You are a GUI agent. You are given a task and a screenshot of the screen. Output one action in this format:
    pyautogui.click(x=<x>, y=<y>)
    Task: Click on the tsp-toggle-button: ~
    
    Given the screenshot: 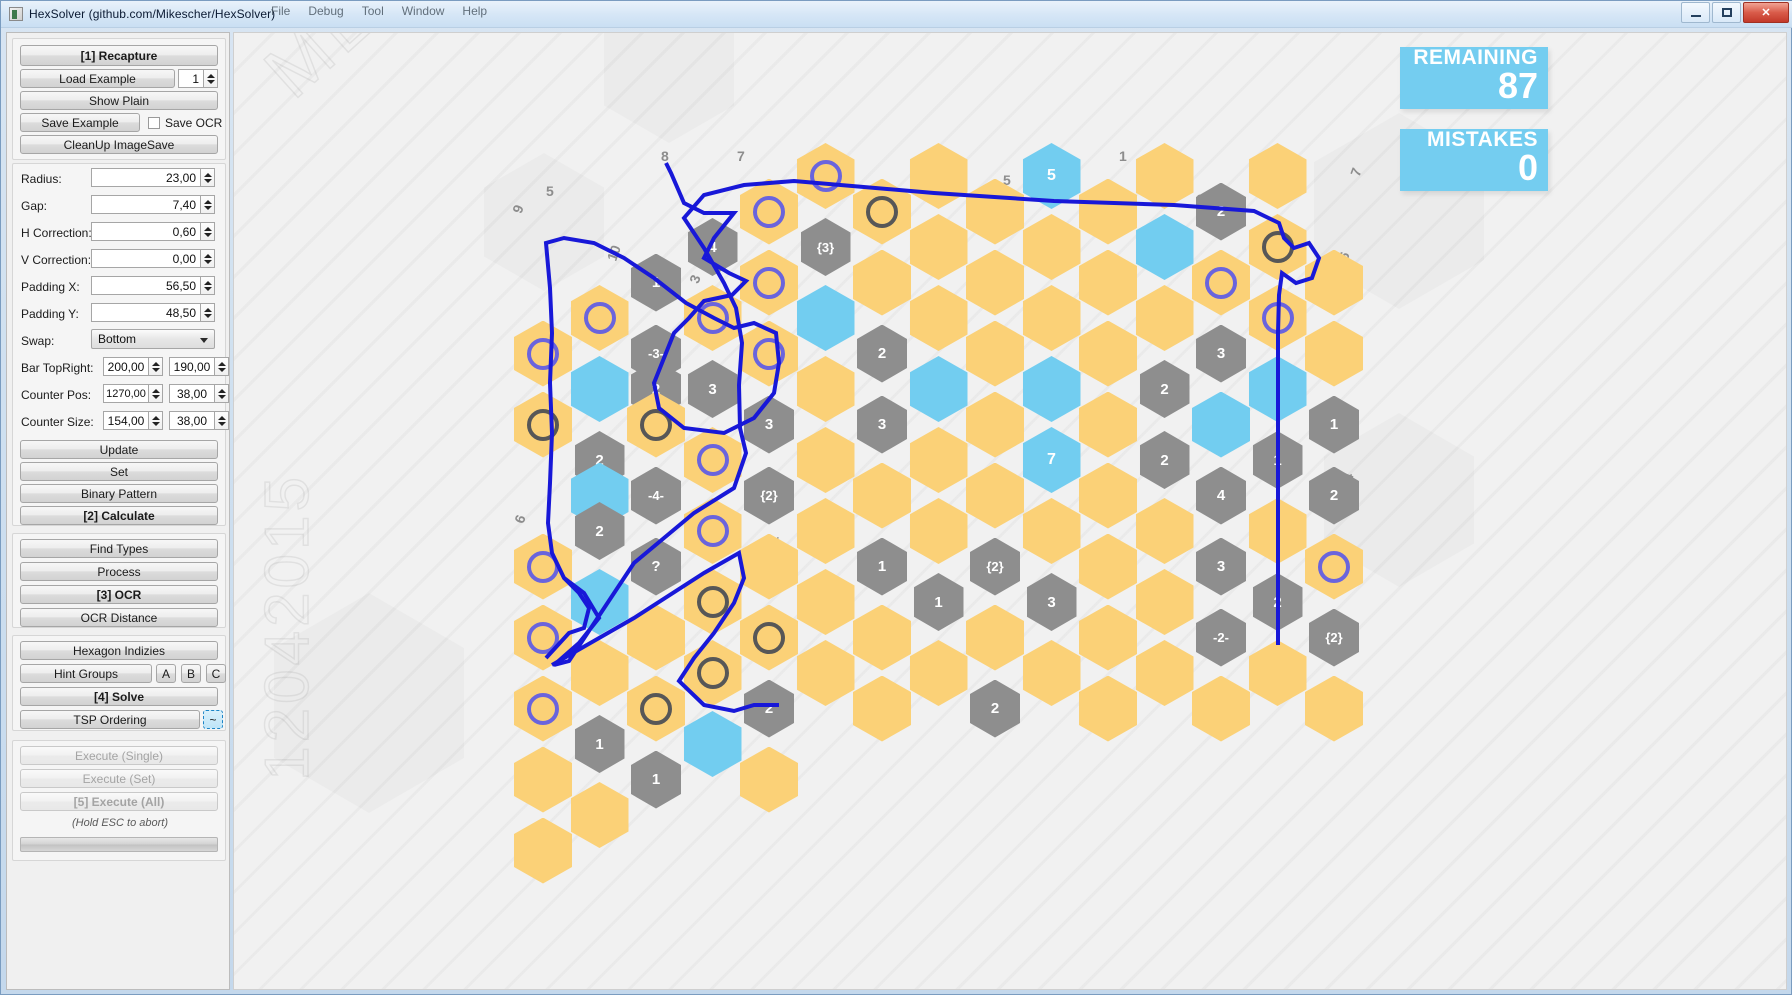 What is the action you would take?
    pyautogui.click(x=213, y=719)
    